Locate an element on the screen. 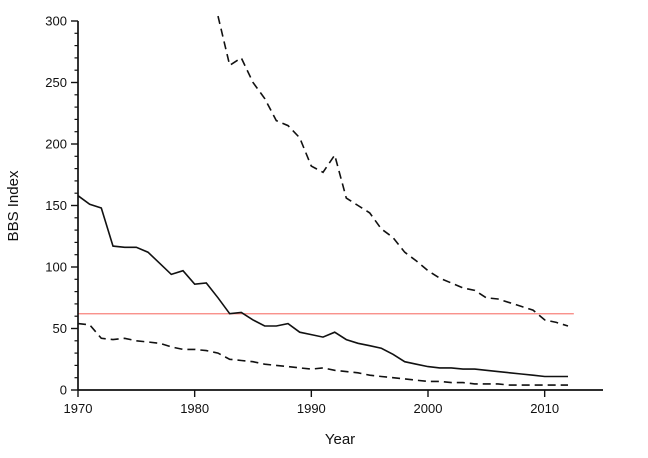 This screenshot has height=458, width=648. x-tick-label: 1970 is located at coordinates (78, 408).